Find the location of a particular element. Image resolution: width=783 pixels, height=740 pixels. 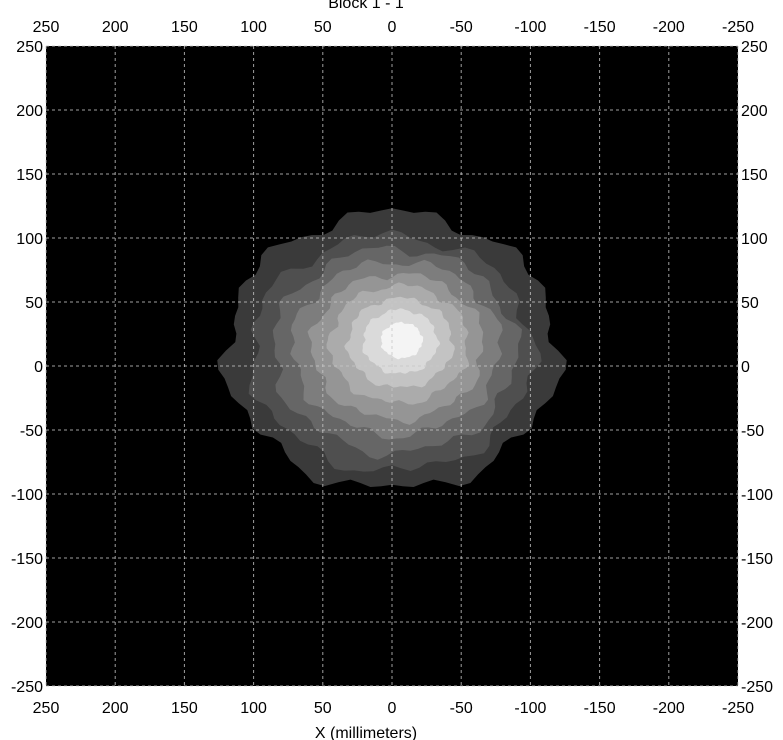

x-tick-label-top: -100 is located at coordinates (530, 27).